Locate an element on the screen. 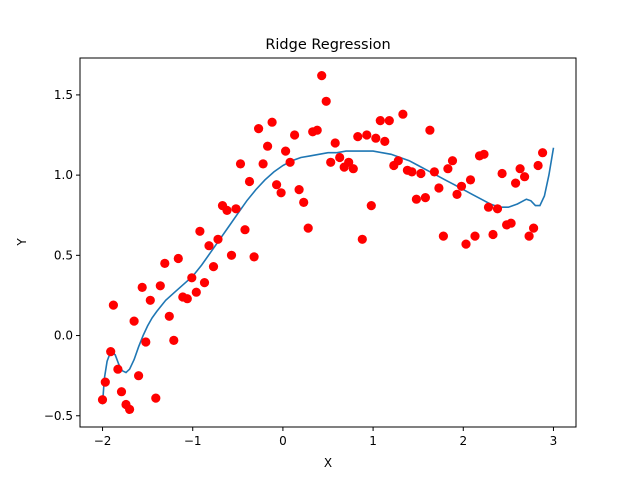 Image resolution: width=640 pixels, height=480 pixels. x-tick-label: 3 is located at coordinates (554, 441).